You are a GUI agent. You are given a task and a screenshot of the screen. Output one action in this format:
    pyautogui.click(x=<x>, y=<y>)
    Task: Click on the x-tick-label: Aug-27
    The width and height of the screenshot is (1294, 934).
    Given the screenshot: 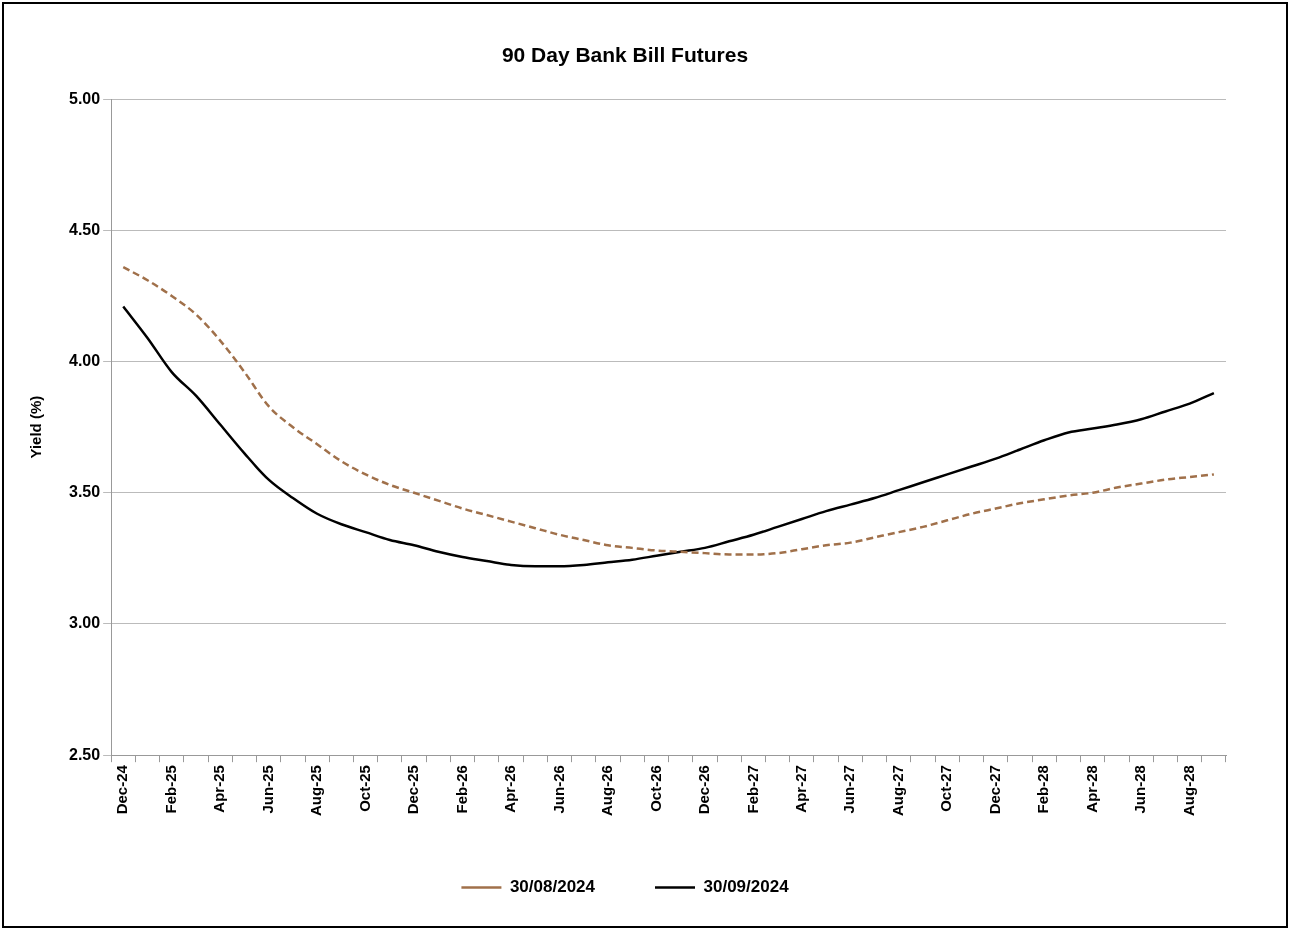 What is the action you would take?
    pyautogui.click(x=897, y=791)
    